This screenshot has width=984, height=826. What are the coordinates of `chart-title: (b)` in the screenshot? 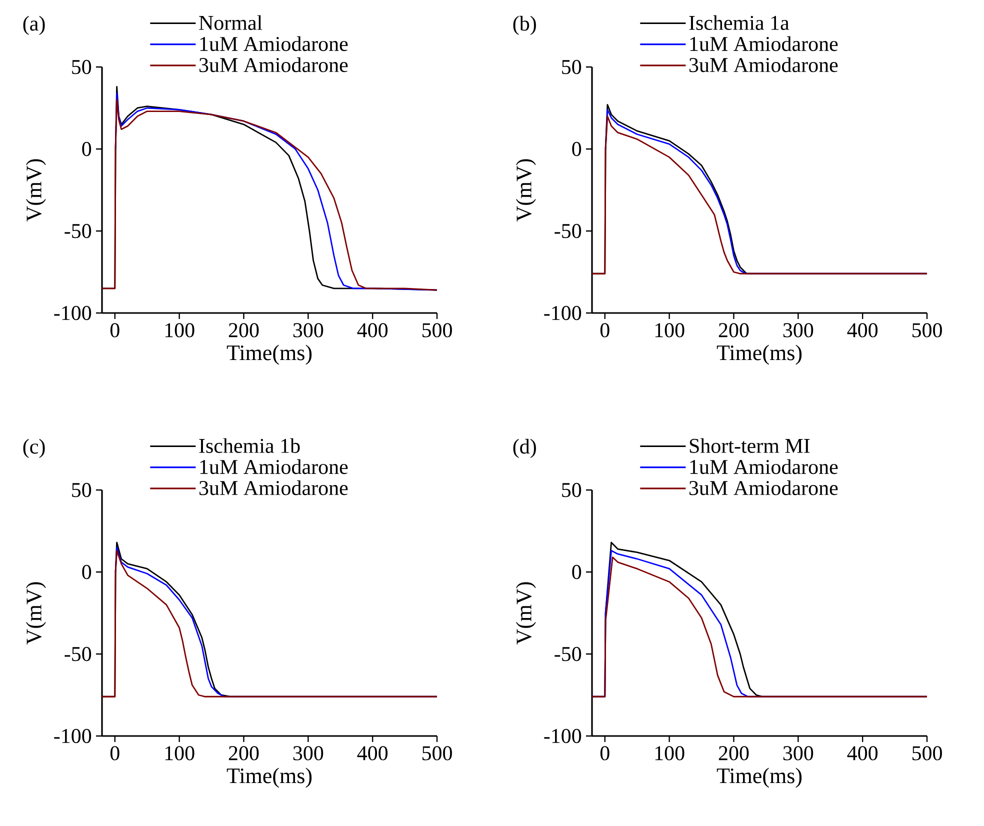 It's located at (524, 25).